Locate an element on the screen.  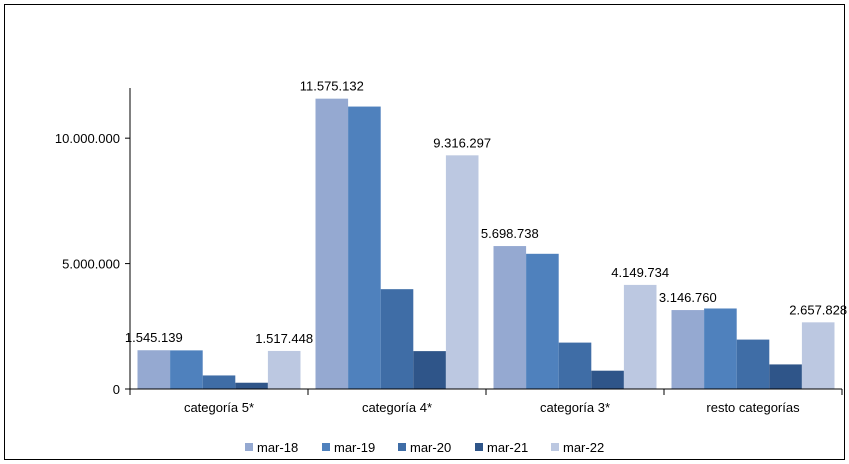
data-label: 9.316.297 is located at coordinates (462, 142).